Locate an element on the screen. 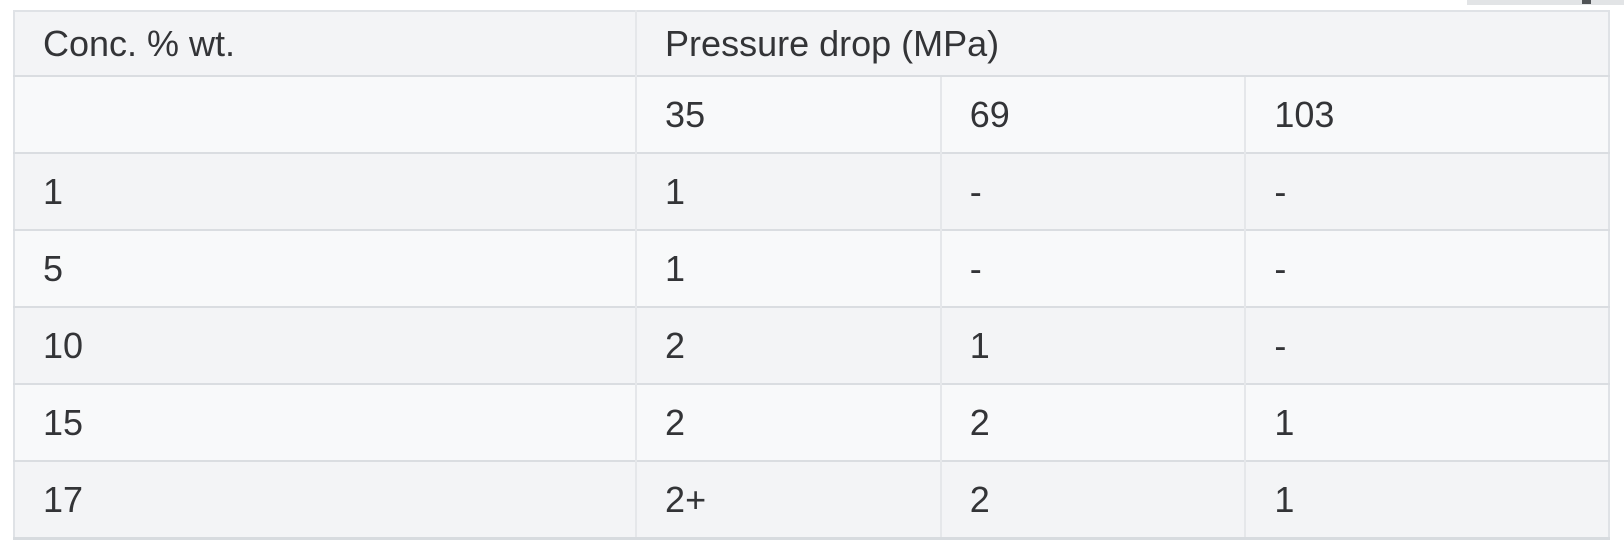  cell-conc: 17 is located at coordinates (325, 499).